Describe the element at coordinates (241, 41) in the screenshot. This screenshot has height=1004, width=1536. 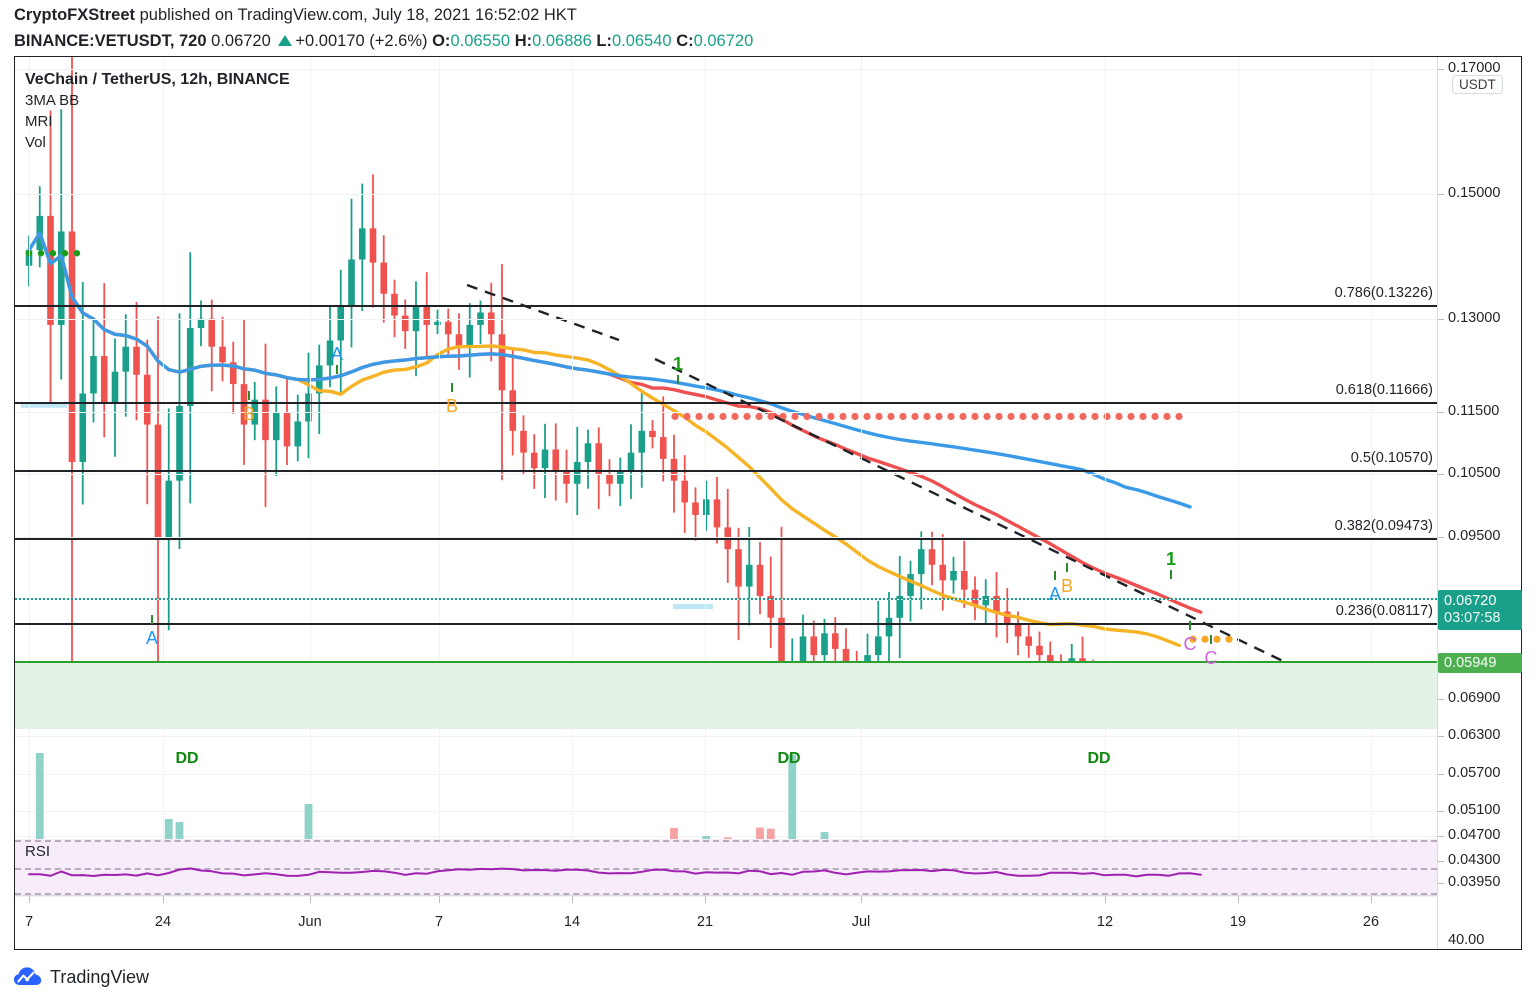
I see `last-price: 0.06720` at that location.